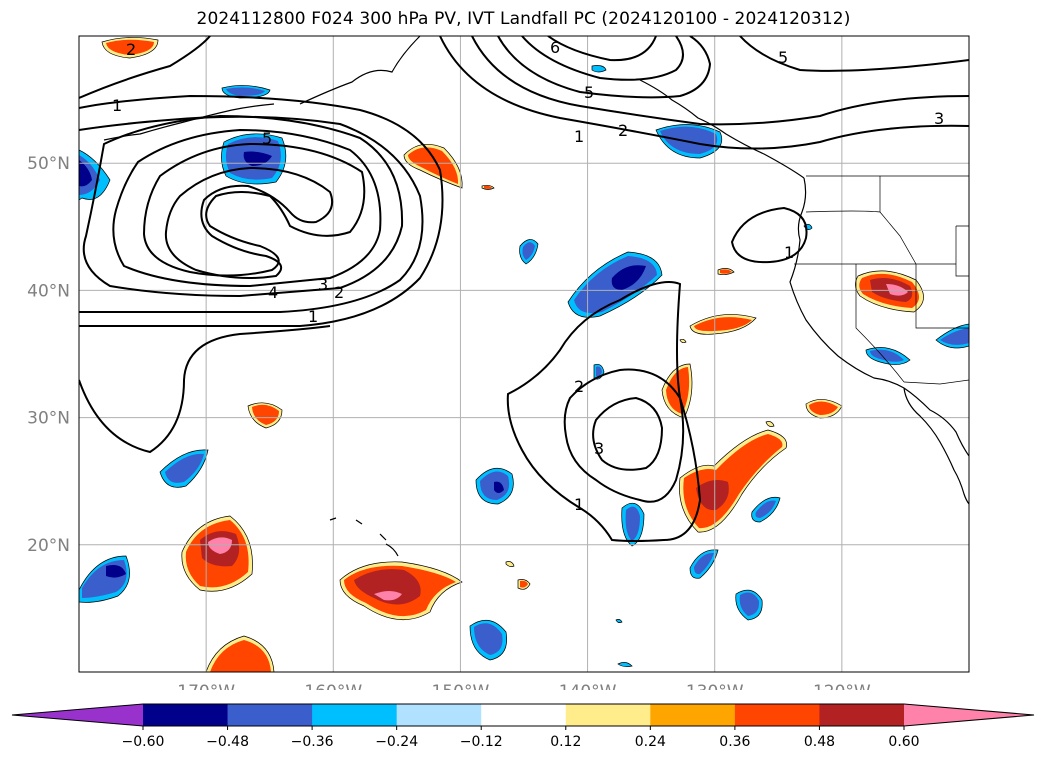  Describe the element at coordinates (48, 355) in the screenshot. I see `latitude-tick-labels: 20°N 30°N 40°N 50°N` at that location.